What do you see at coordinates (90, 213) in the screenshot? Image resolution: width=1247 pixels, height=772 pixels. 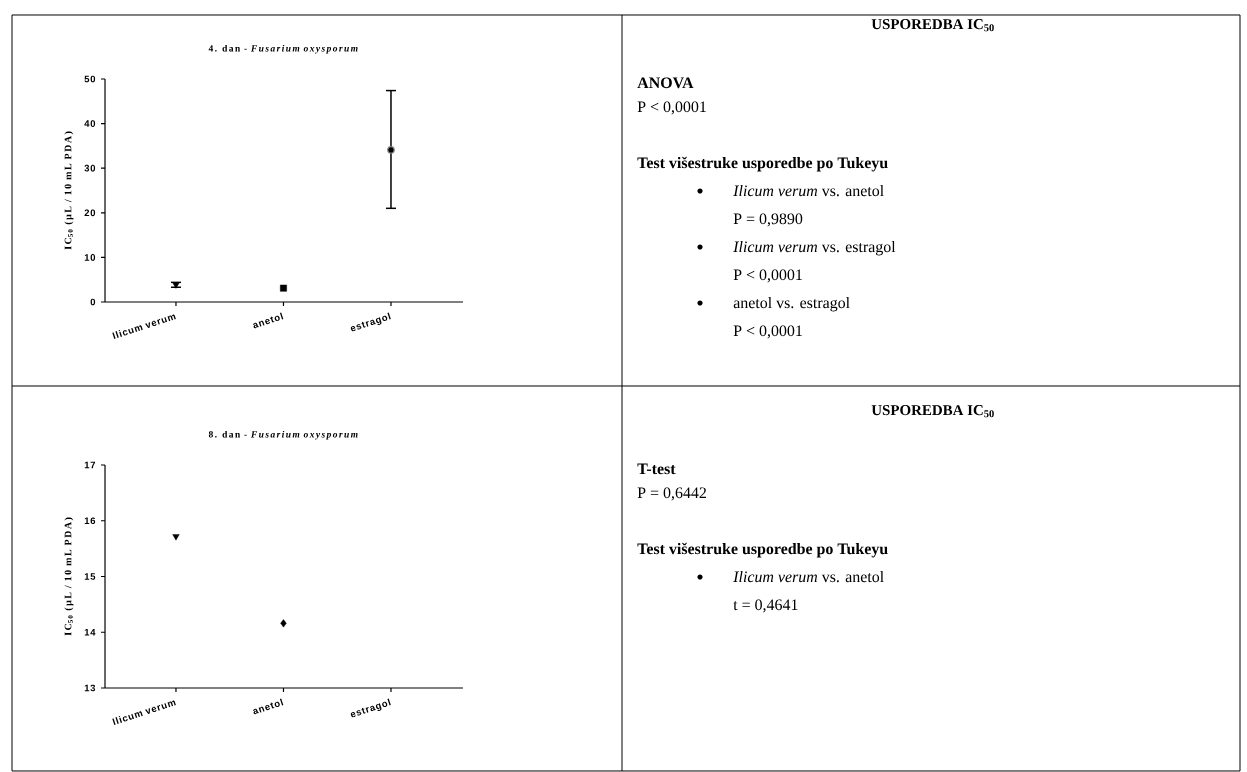 I see `y-tick-label: 20` at bounding box center [90, 213].